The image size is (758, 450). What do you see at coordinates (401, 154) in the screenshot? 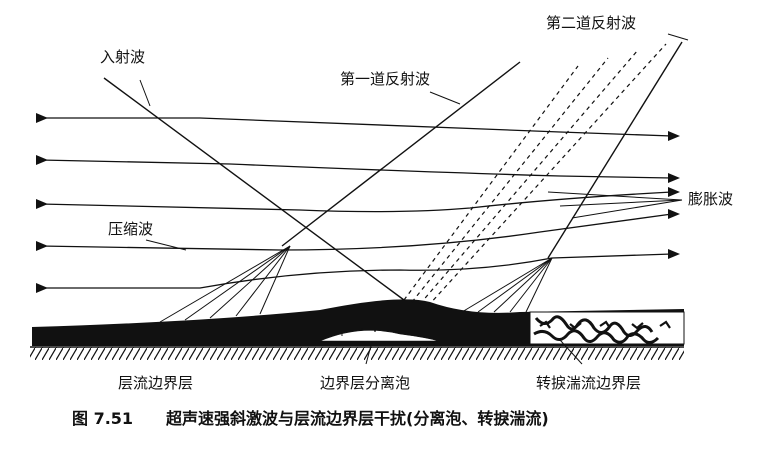
I see `first-reflected-shock-line` at bounding box center [401, 154].